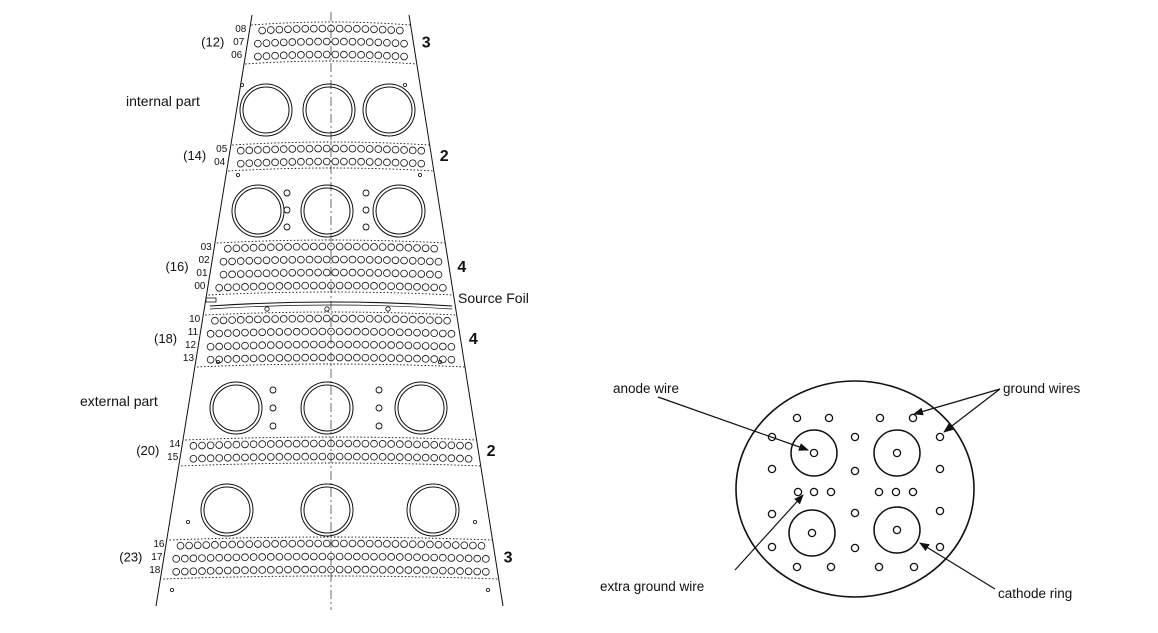 The image size is (1158, 633). I want to click on foil-support, so click(267, 309).